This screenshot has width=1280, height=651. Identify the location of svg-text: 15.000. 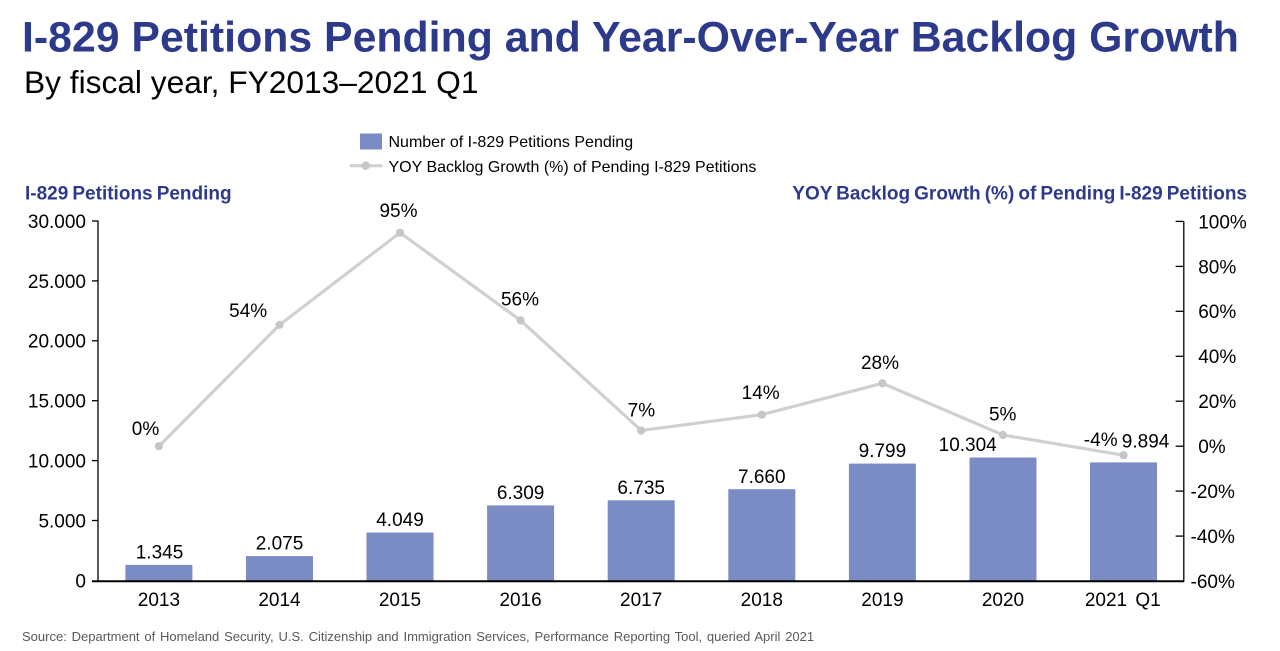
(57, 402).